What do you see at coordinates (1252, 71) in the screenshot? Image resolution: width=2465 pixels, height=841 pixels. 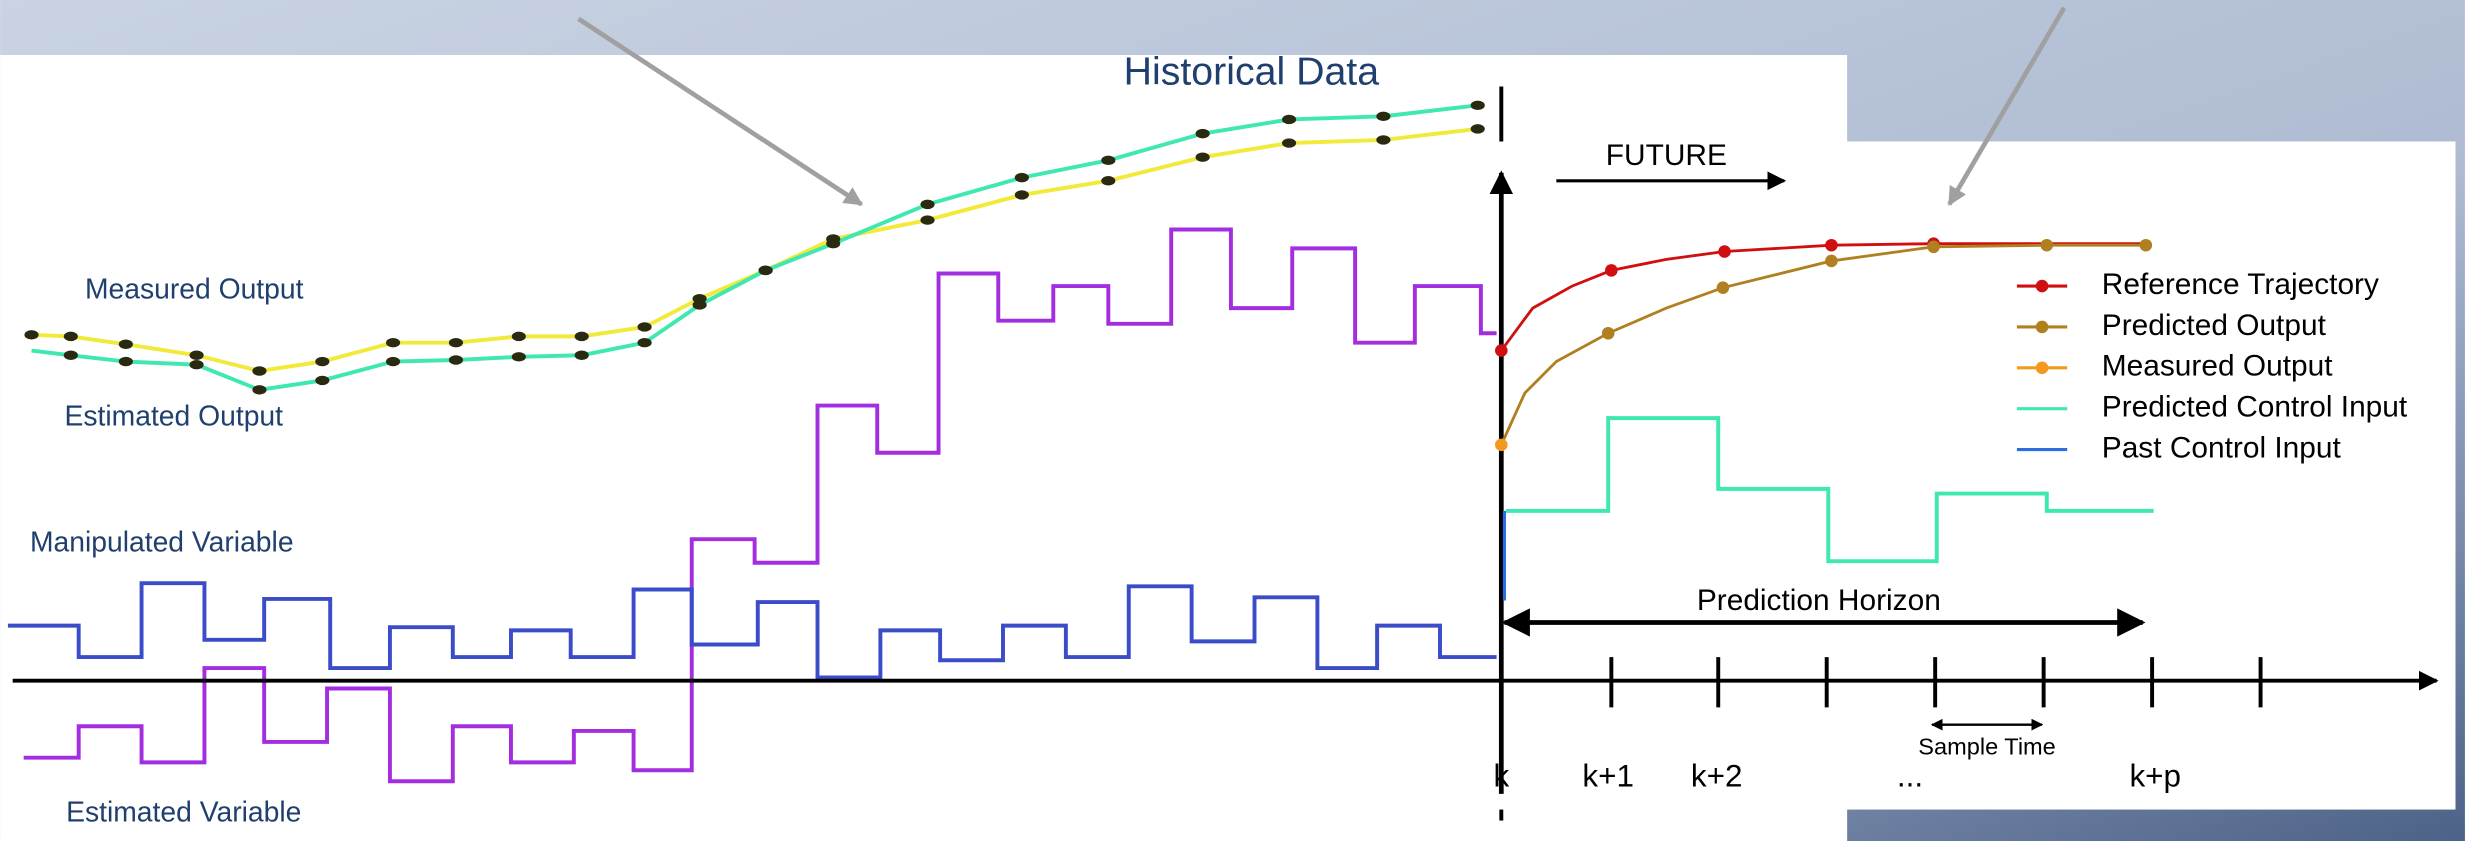 I see `title: Historical Data` at bounding box center [1252, 71].